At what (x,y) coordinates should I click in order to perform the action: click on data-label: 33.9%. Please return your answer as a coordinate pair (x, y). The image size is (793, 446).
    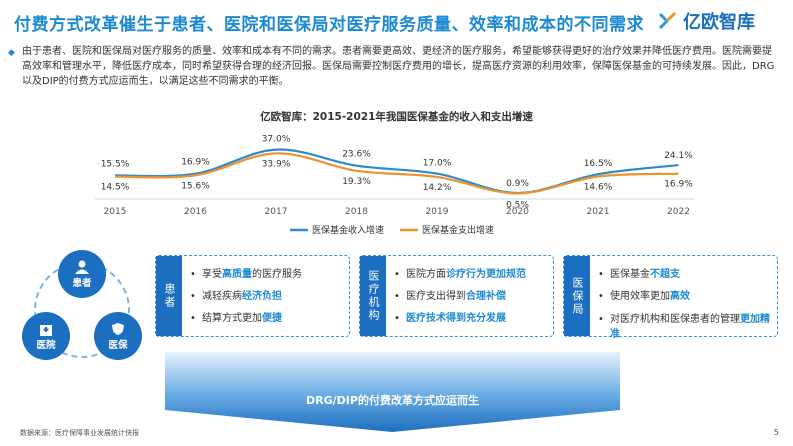
    Looking at the image, I should click on (276, 164).